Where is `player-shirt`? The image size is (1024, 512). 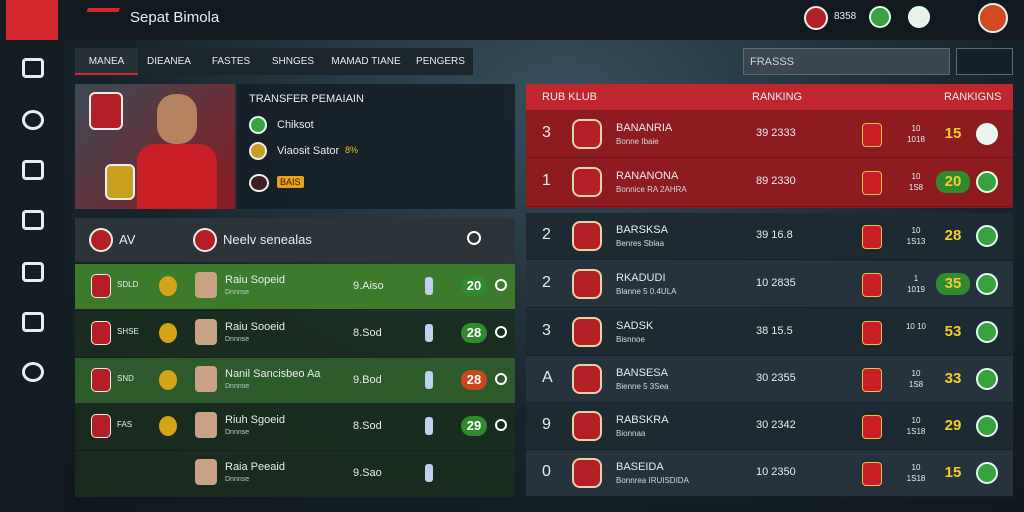 player-shirt is located at coordinates (177, 176).